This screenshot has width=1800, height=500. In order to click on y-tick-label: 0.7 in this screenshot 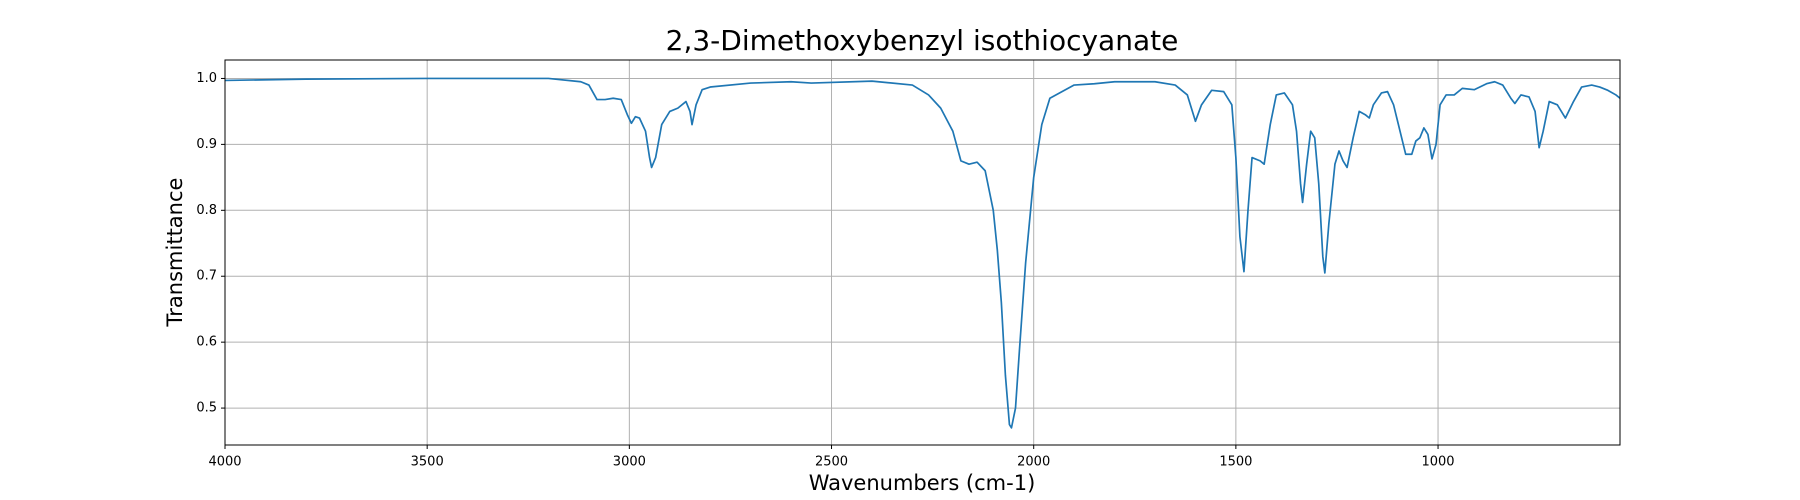, I will do `click(206, 276)`.